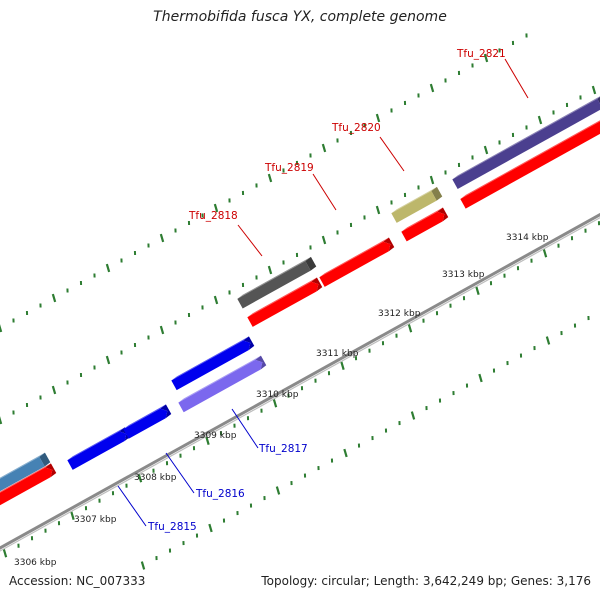  What do you see at coordinates (77, 581) in the screenshot?
I see `accession-label: Accession: NC_007333` at bounding box center [77, 581].